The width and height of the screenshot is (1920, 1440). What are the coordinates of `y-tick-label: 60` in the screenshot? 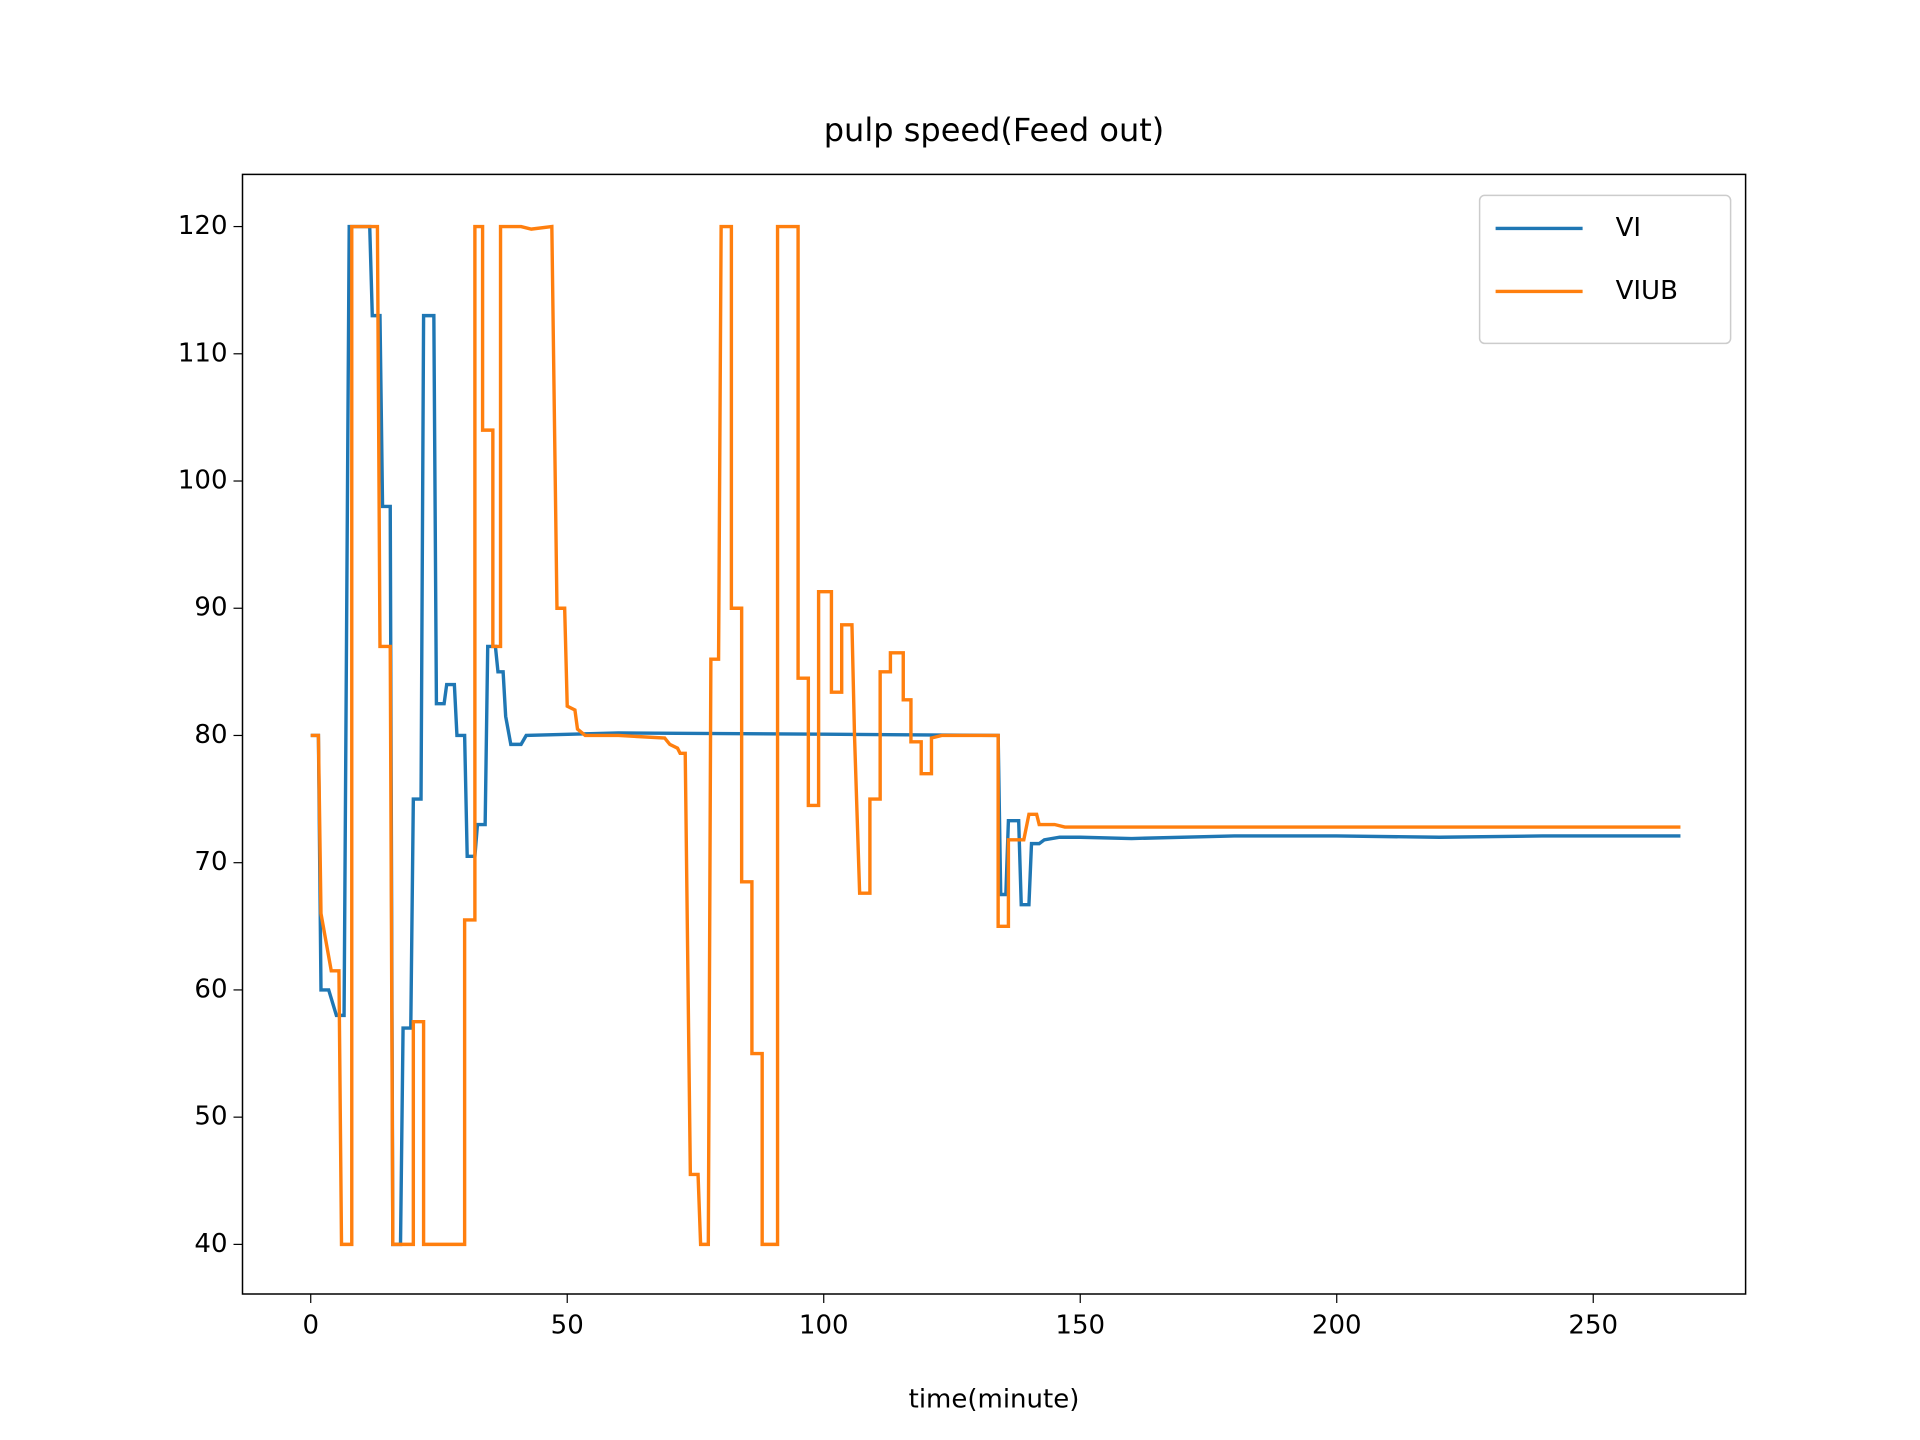 It's located at (210, 989).